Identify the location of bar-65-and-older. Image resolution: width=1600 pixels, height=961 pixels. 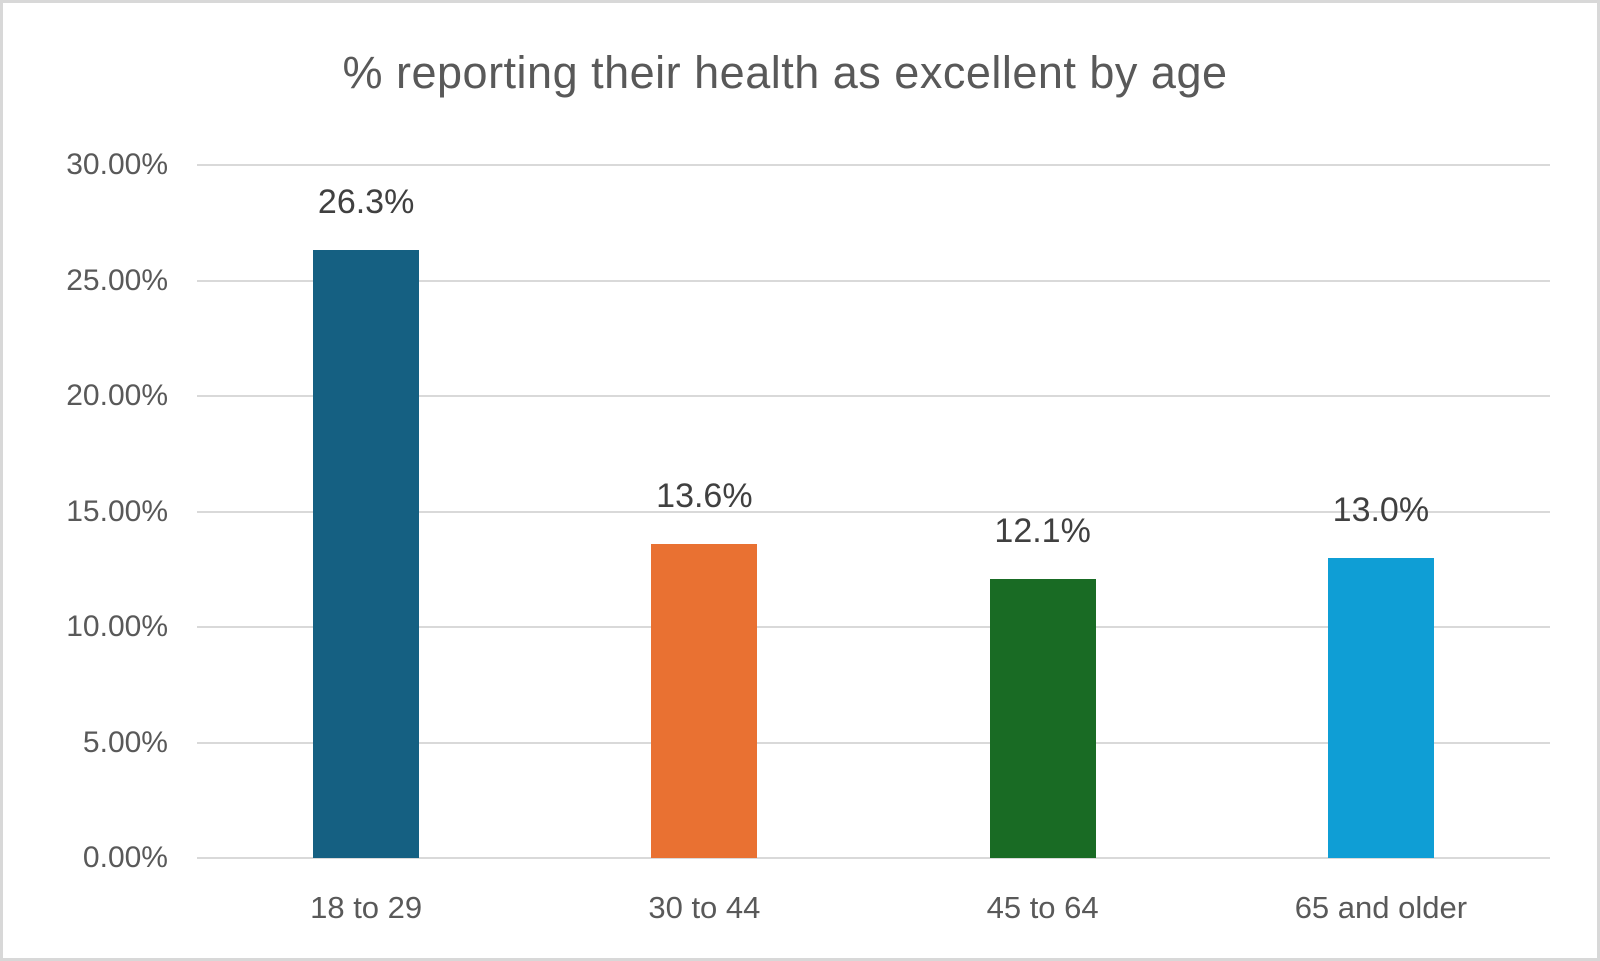
(1380, 707).